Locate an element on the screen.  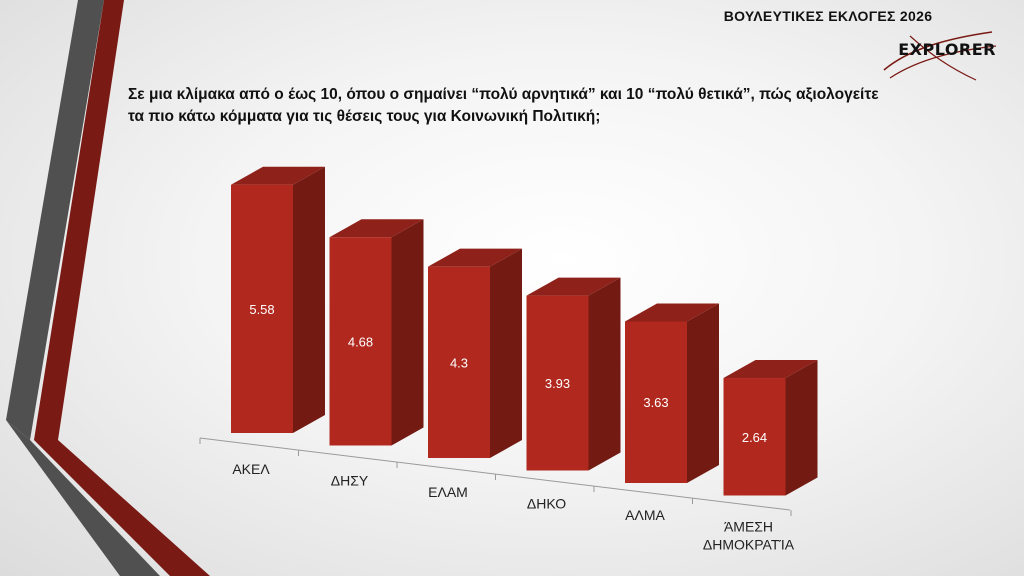
category-label: ΔΗΜΟΚΡΑΤΊΑ is located at coordinates (749, 545).